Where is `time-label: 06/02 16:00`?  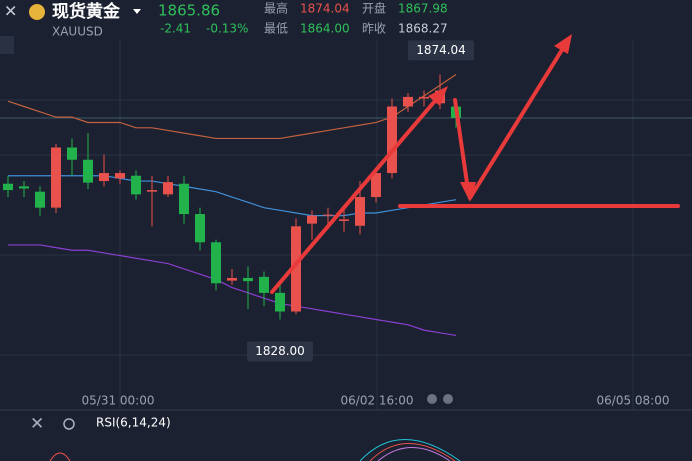 time-label: 06/02 16:00 is located at coordinates (377, 401).